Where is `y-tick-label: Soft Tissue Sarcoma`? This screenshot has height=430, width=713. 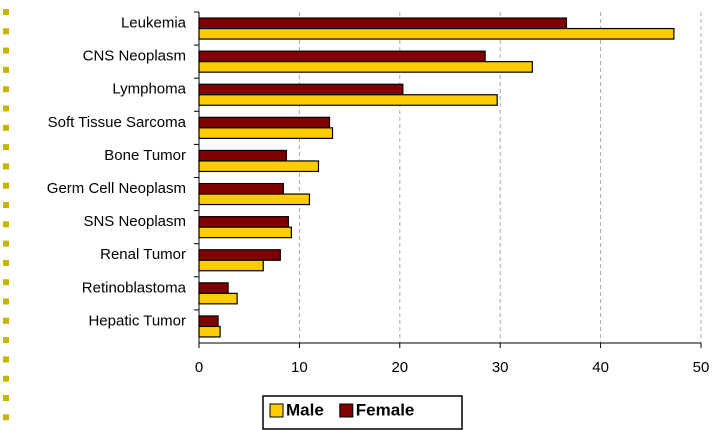 y-tick-label: Soft Tissue Sarcoma is located at coordinates (117, 122).